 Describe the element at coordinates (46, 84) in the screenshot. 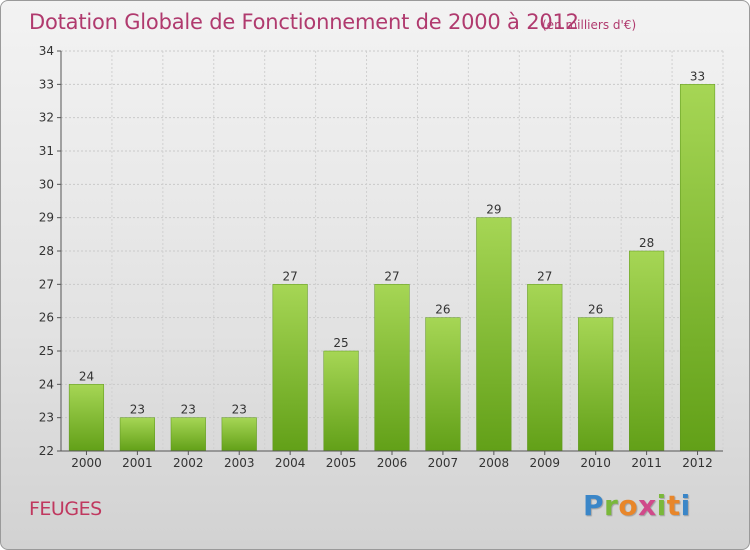

I see `y-tick-label: 33` at that location.